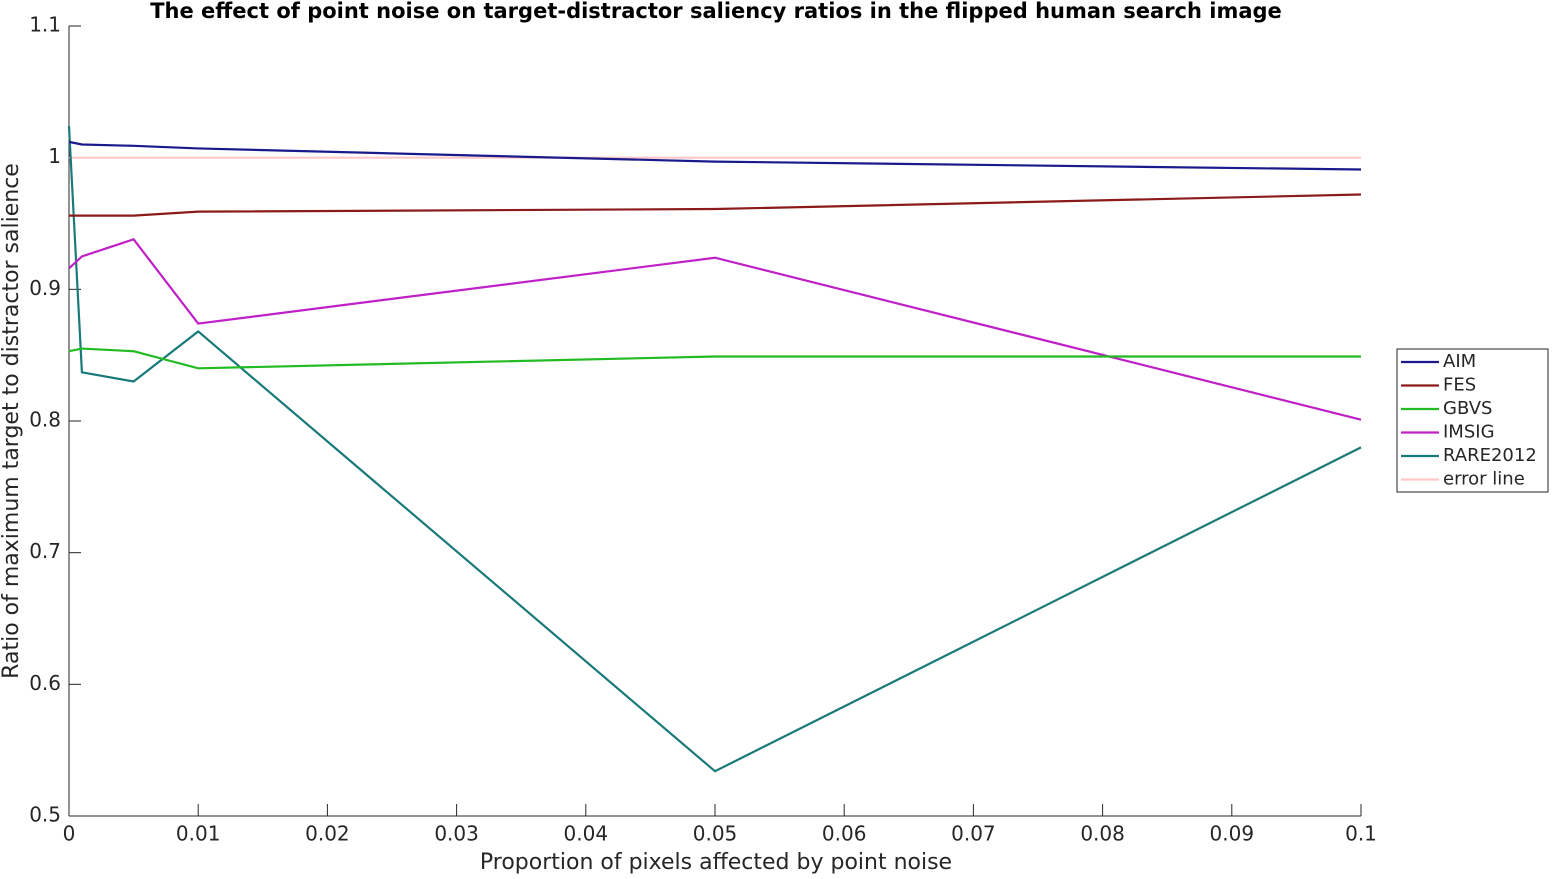 The image size is (1552, 879). Describe the element at coordinates (1102, 834) in the screenshot. I see `x-tick-label: 0.08` at that location.